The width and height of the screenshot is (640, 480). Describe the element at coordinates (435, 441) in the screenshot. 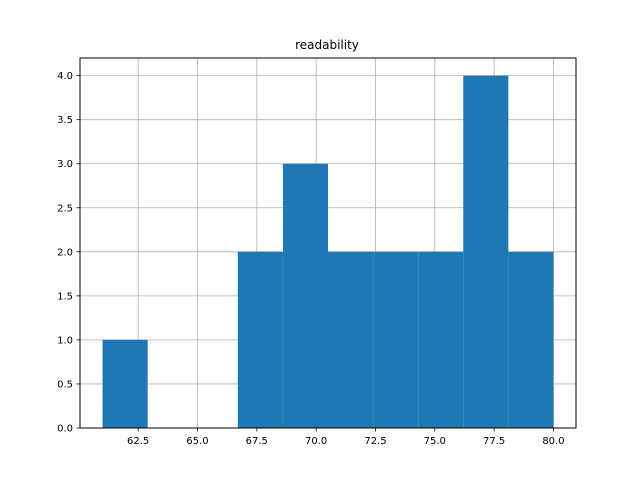

I see `x-tick-label: 75.0` at that location.